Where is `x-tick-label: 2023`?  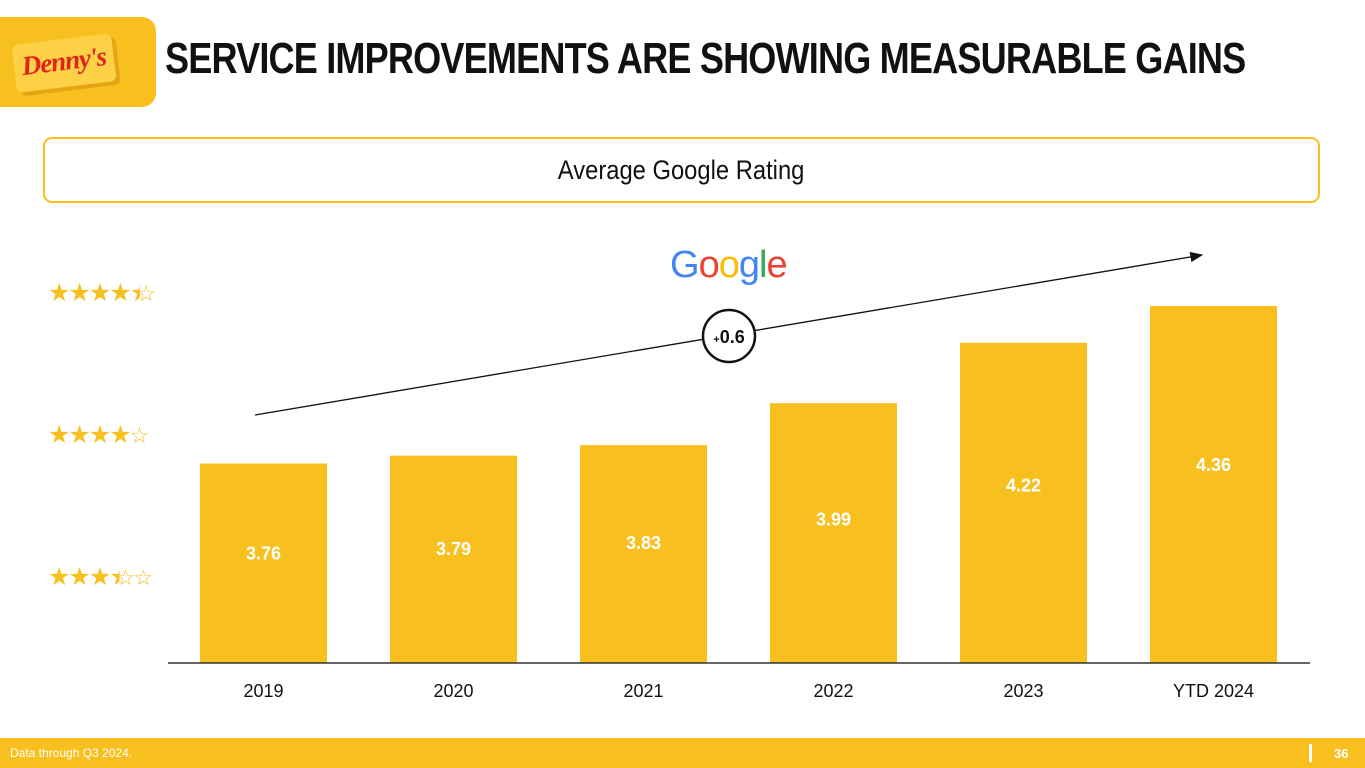
x-tick-label: 2023 is located at coordinates (1023, 691).